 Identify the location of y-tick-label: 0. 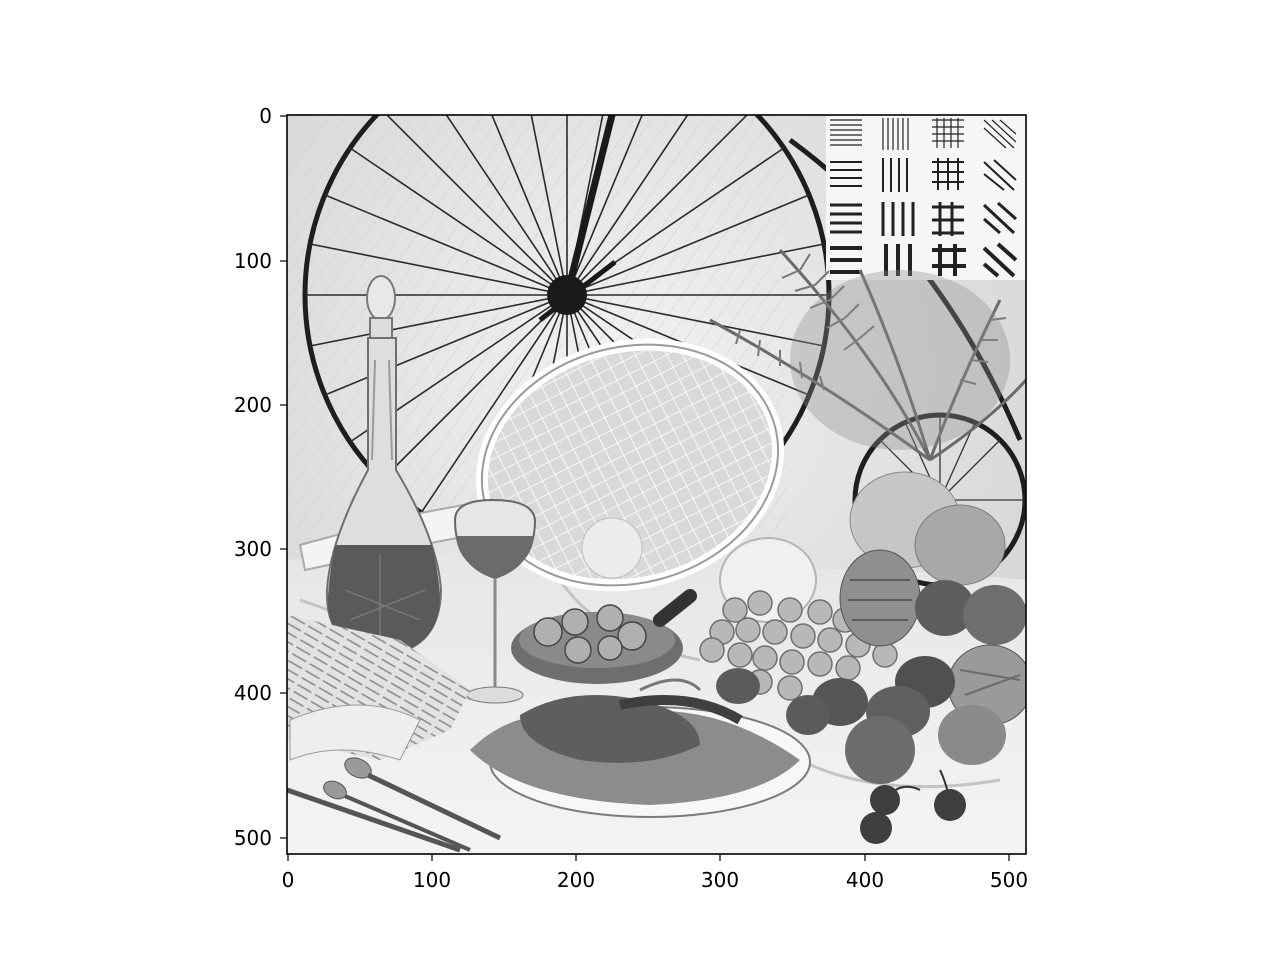
(265, 116).